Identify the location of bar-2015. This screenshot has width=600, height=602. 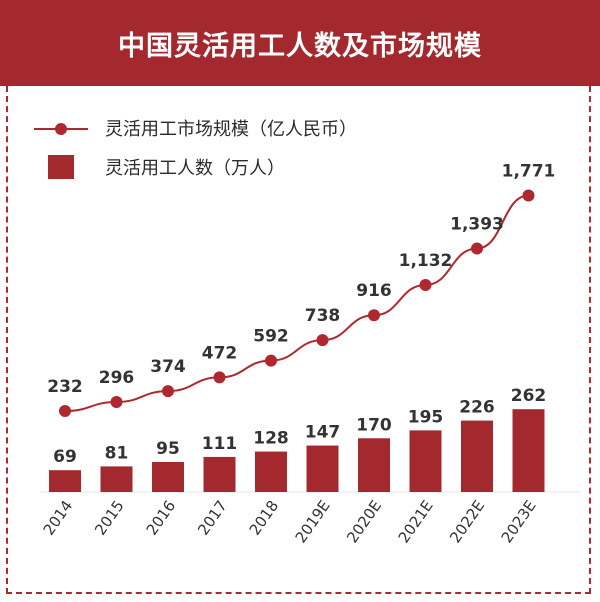
(116, 479).